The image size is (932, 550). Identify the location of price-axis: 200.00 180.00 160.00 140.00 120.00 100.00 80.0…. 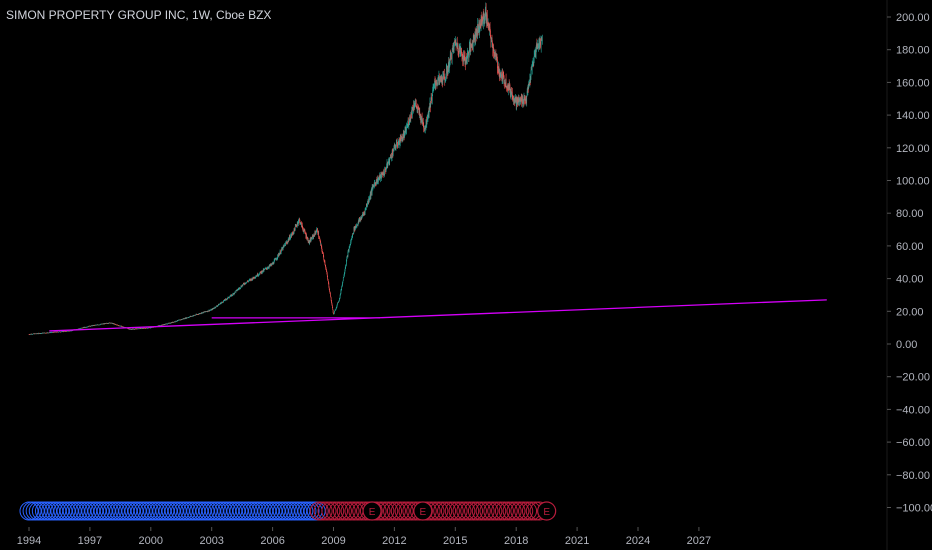
(909, 263).